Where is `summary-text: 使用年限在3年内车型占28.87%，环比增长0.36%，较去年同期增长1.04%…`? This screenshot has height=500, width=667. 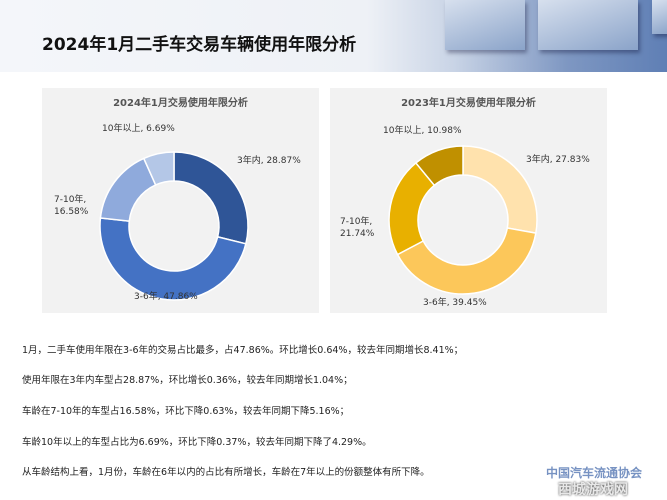
summary-text: 使用年限在3年内车型占28.87%，环比增长0.36%，较去年同期增长1.04%… is located at coordinates (187, 380).